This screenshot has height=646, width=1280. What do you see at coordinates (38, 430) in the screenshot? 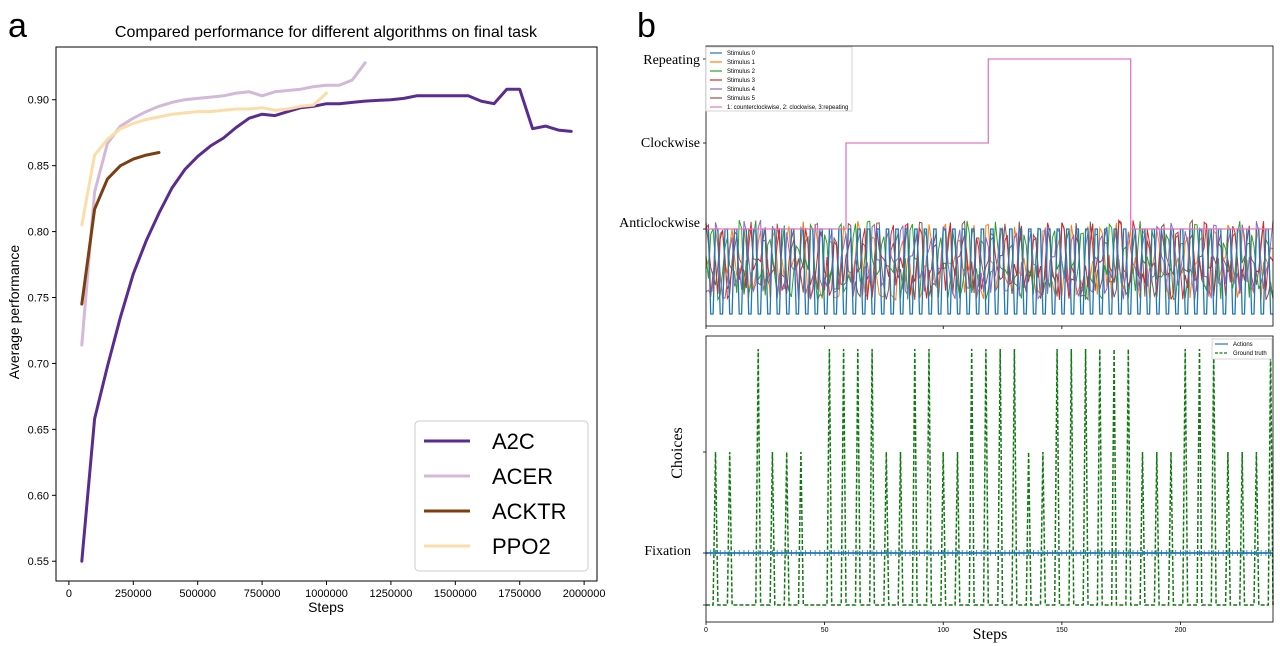
I see `y-tick-label-0.65: 0.65` at bounding box center [38, 430].